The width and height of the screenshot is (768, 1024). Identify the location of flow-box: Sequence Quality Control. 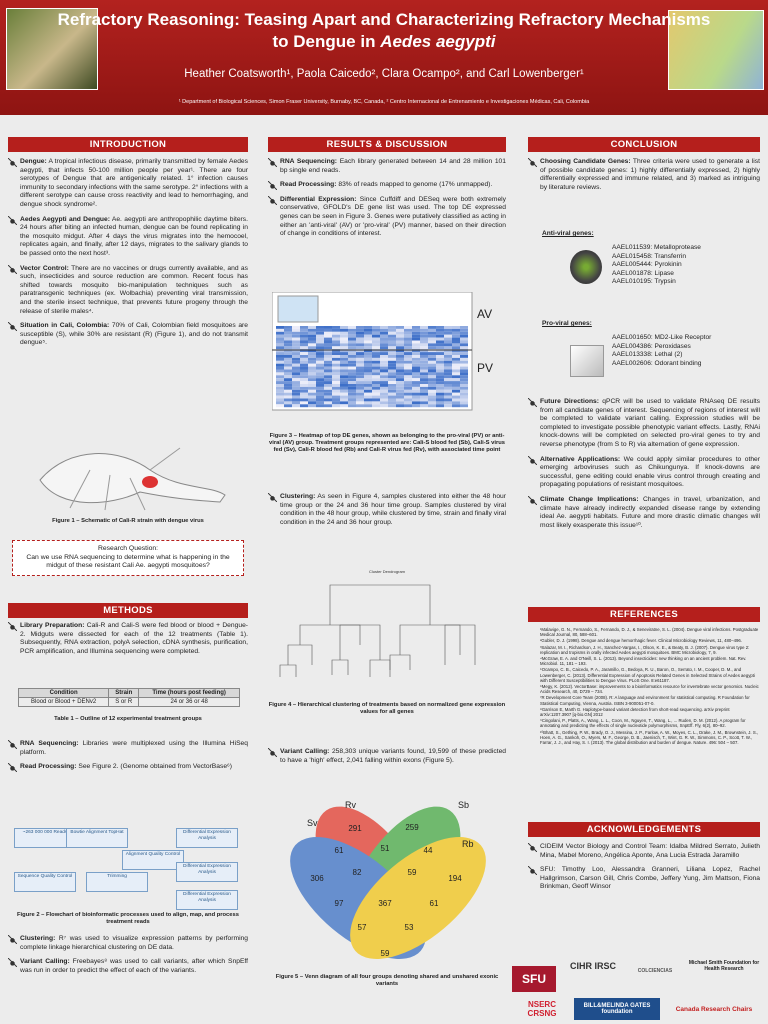
(45, 882).